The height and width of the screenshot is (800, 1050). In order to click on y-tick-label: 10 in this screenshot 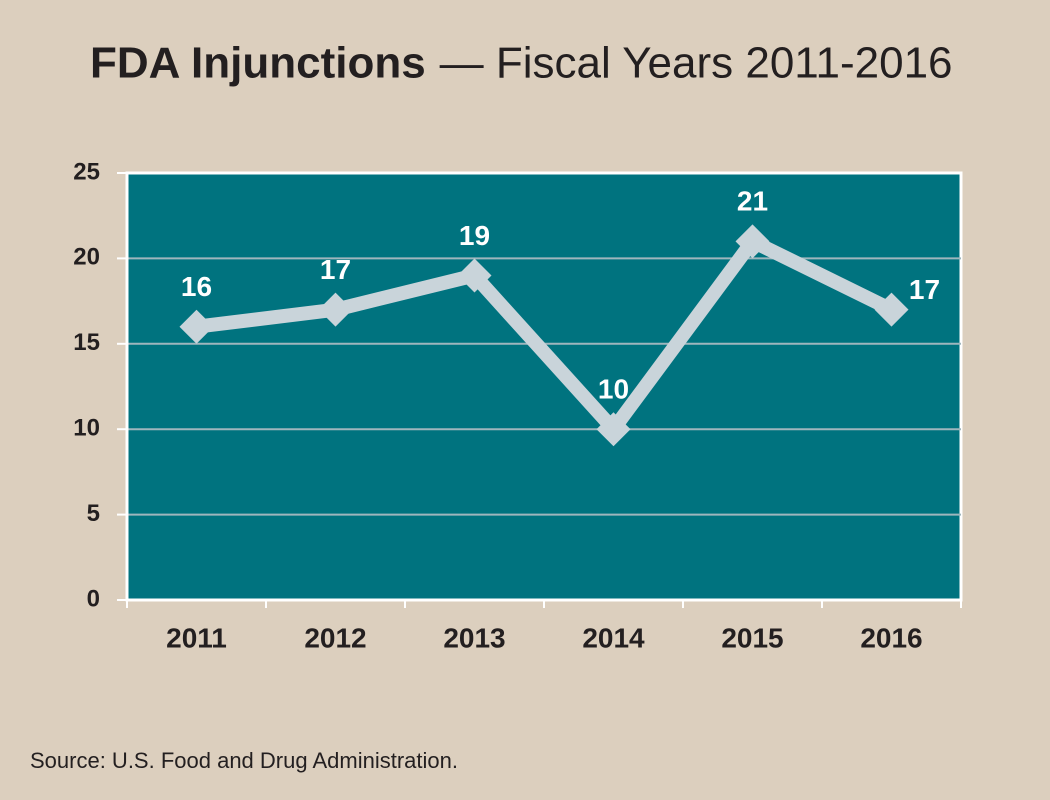, I will do `click(86, 428)`.